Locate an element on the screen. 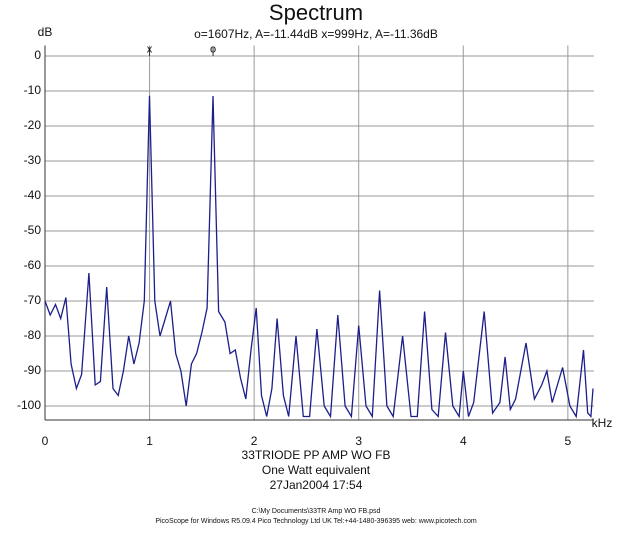  x-tick-label: 1 is located at coordinates (149, 441).